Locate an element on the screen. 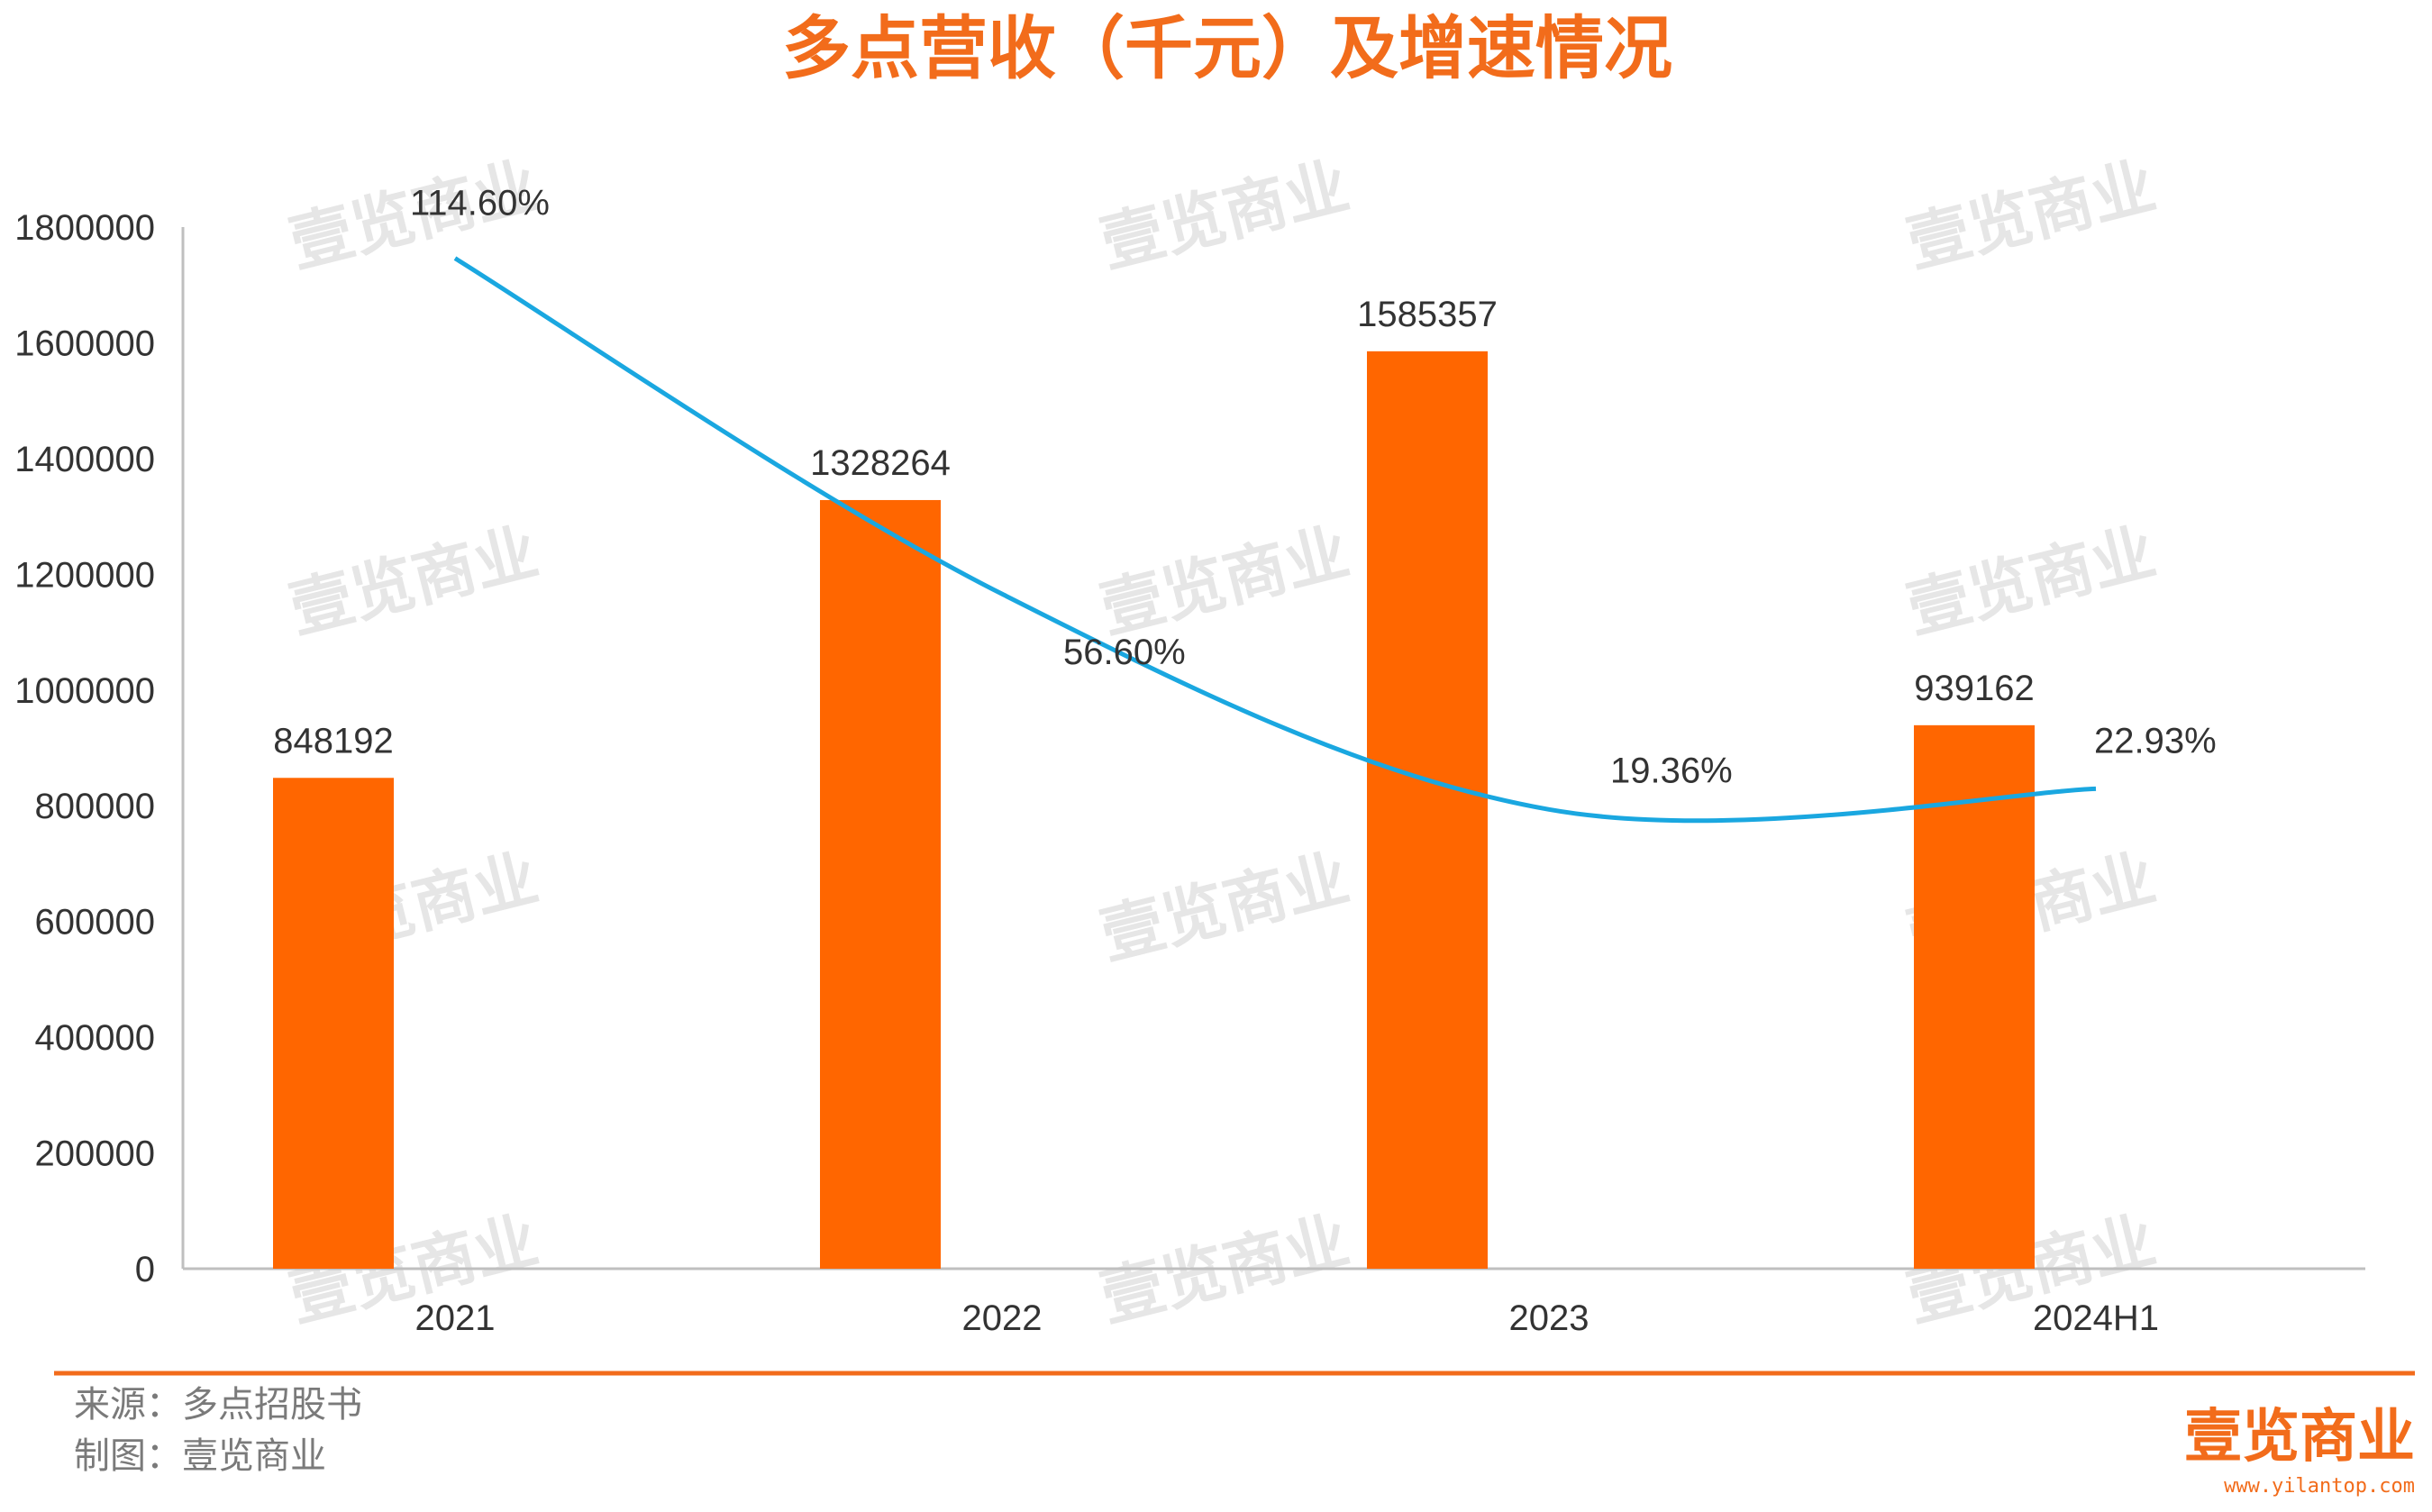  y-tick-label-7: 1400000 is located at coordinates (84, 459).